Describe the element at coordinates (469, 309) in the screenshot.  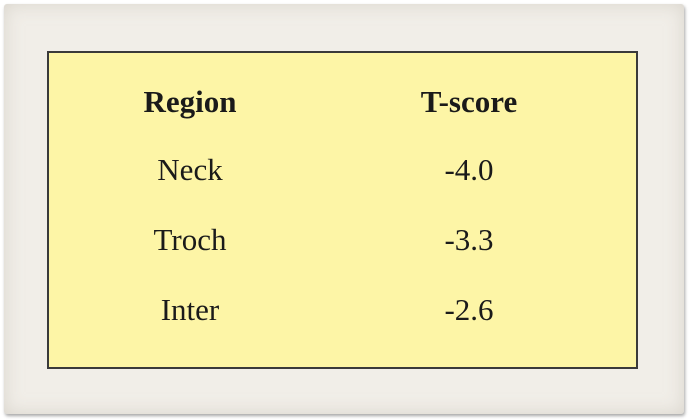
I see `row-t-score: -2.6` at that location.